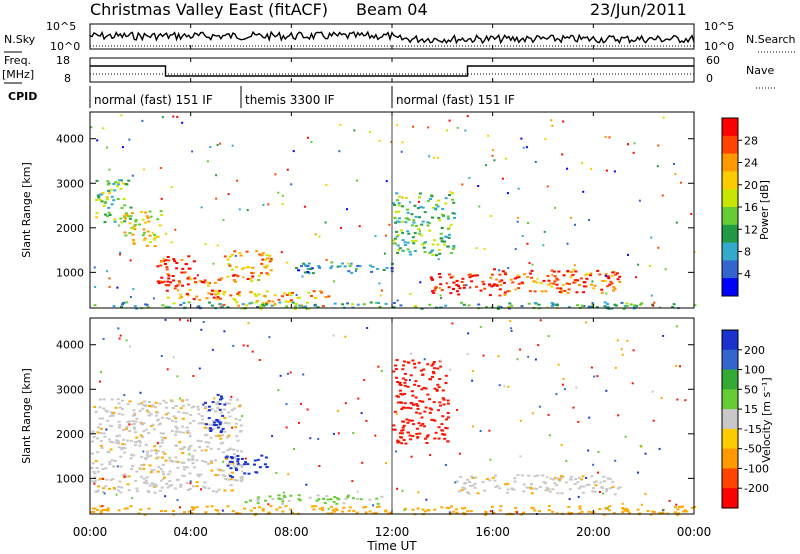  What do you see at coordinates (730, 458) in the screenshot?
I see `colorbar-swatch` at bounding box center [730, 458].